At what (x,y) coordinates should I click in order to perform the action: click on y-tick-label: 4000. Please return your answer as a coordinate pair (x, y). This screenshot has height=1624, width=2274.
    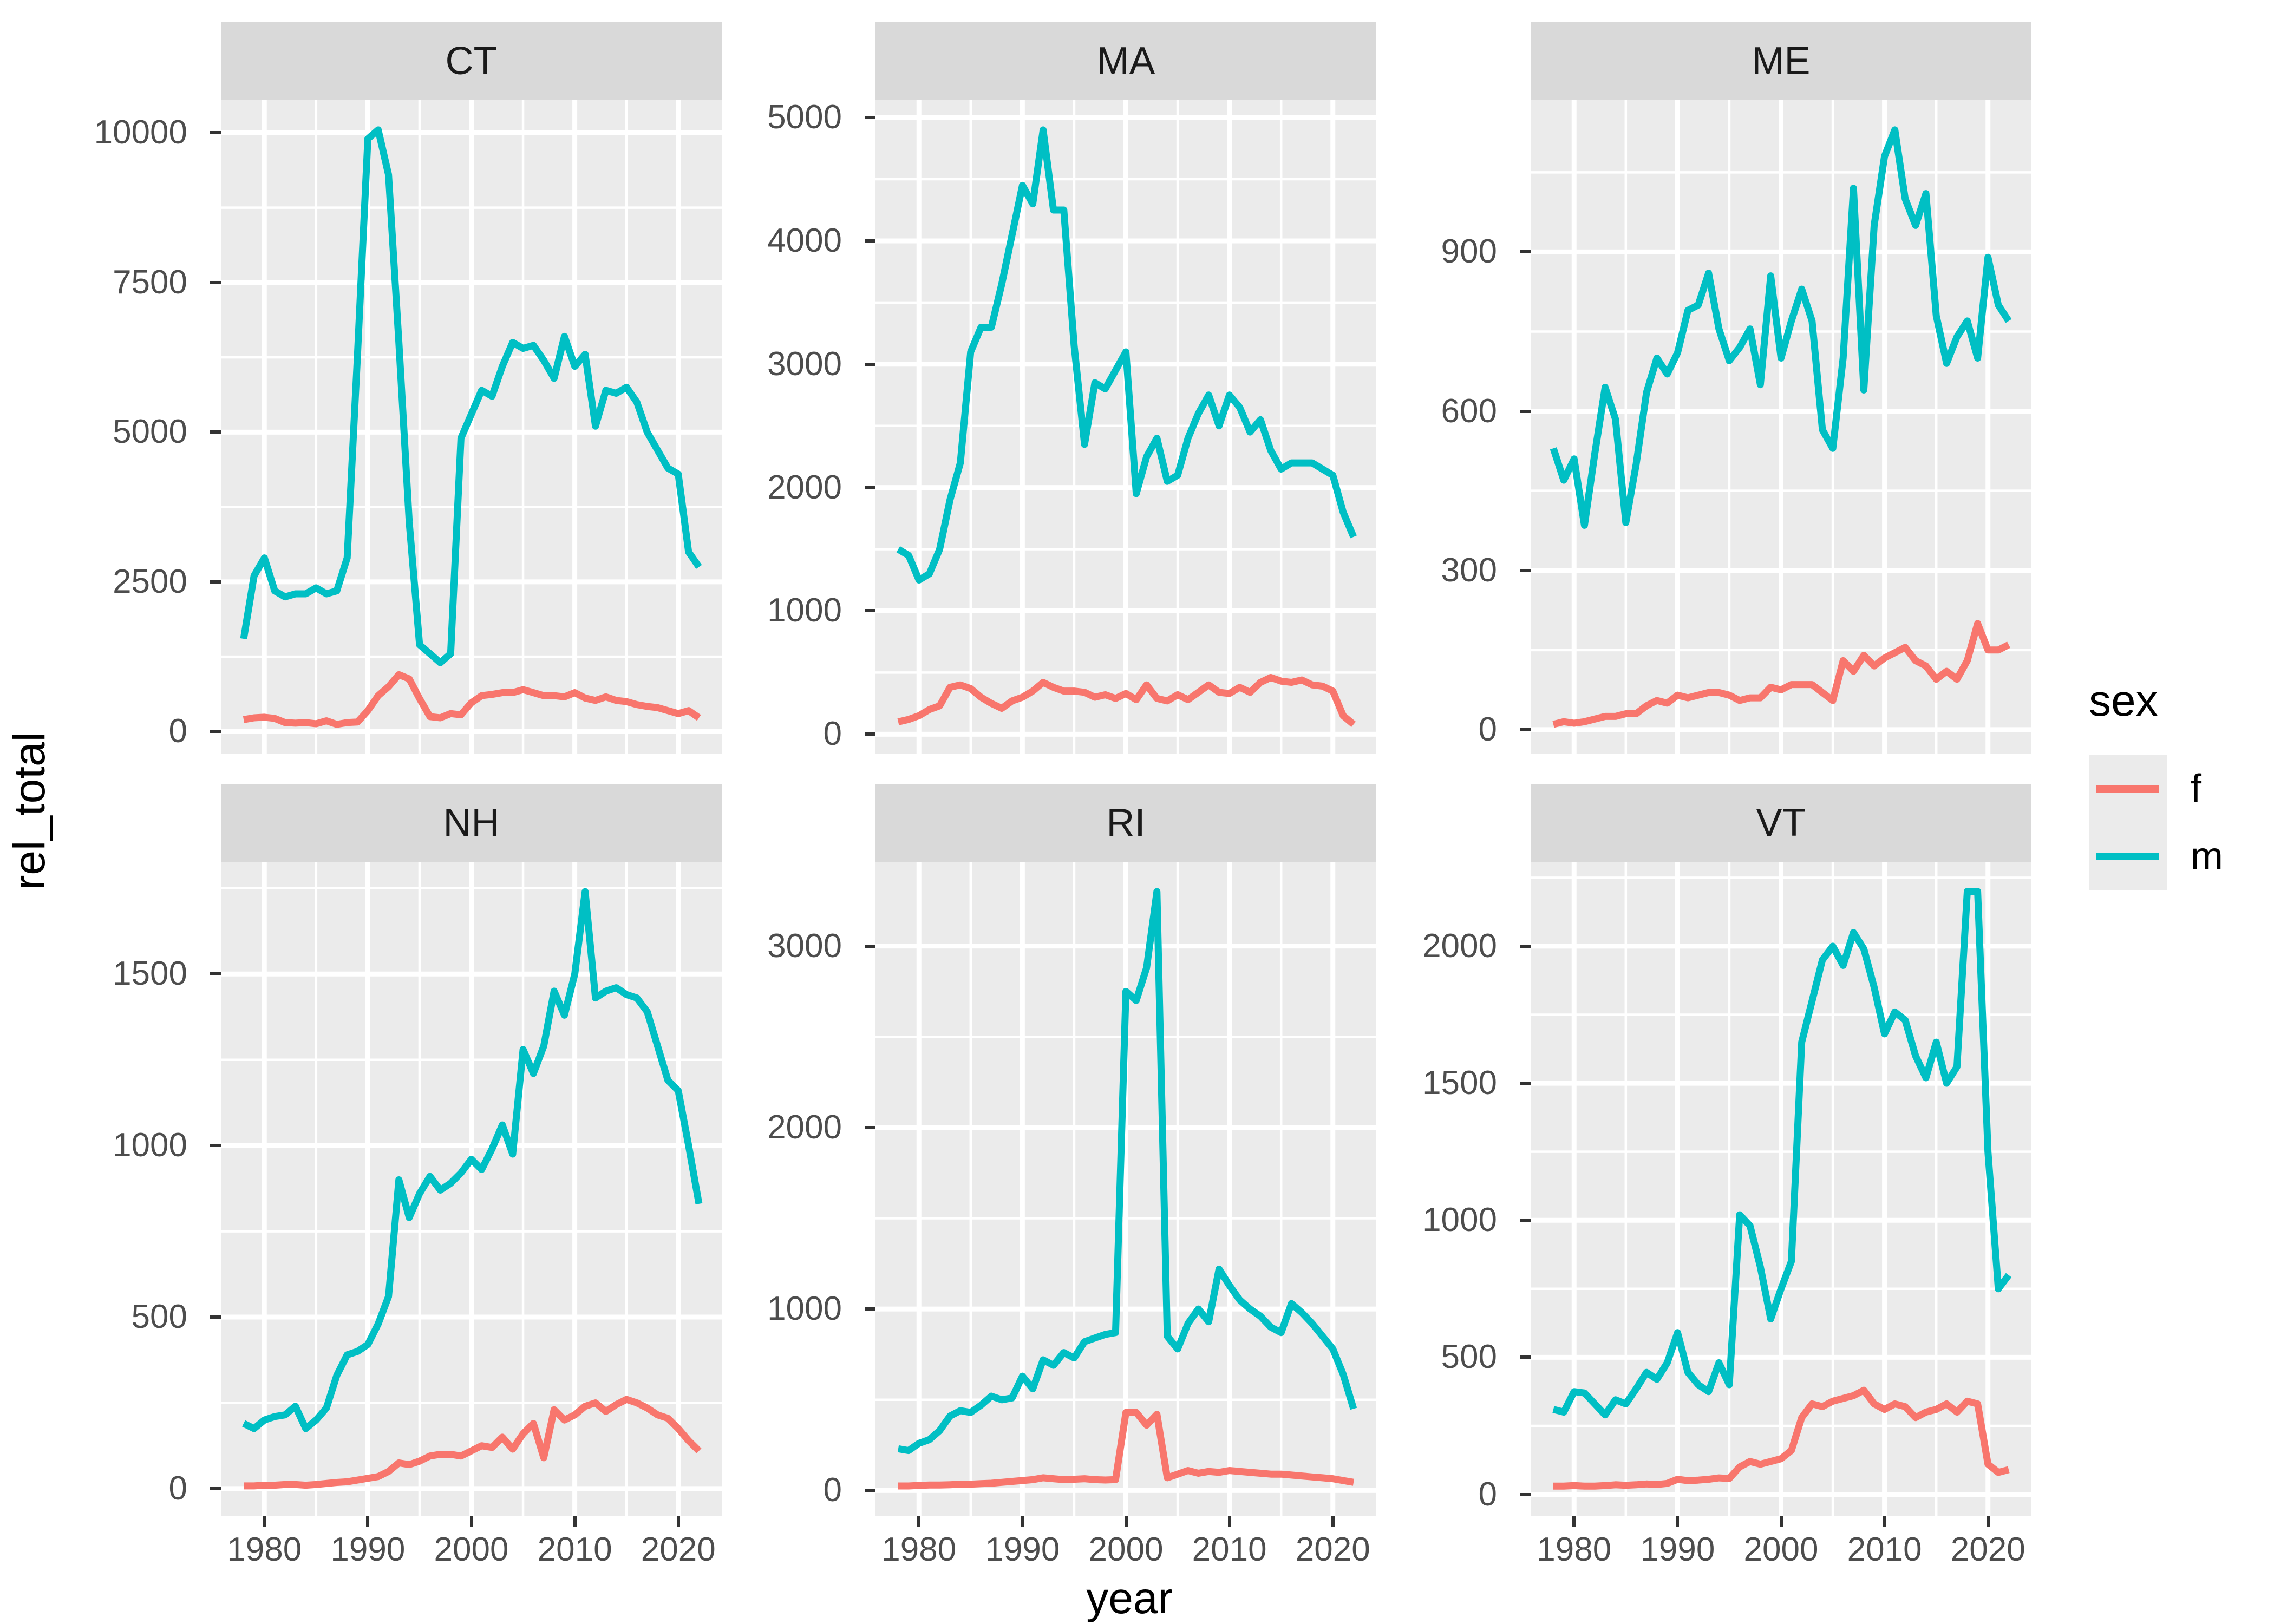
    Looking at the image, I should click on (805, 240).